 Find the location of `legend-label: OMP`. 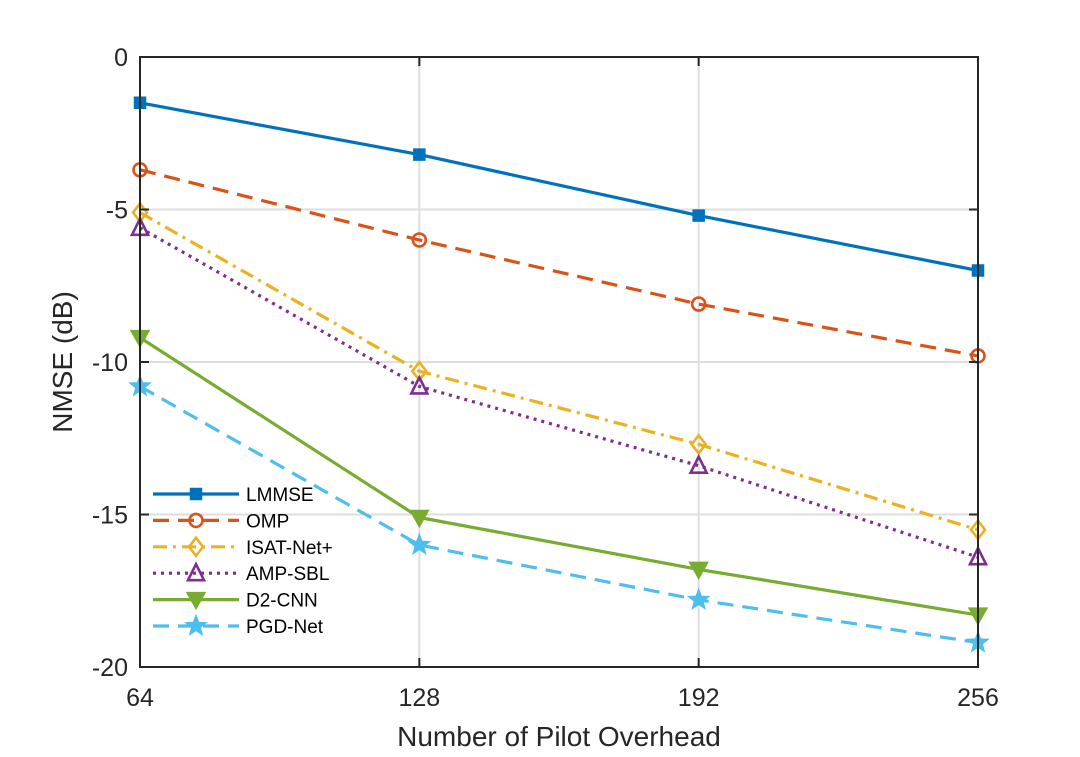

legend-label: OMP is located at coordinates (267, 521).